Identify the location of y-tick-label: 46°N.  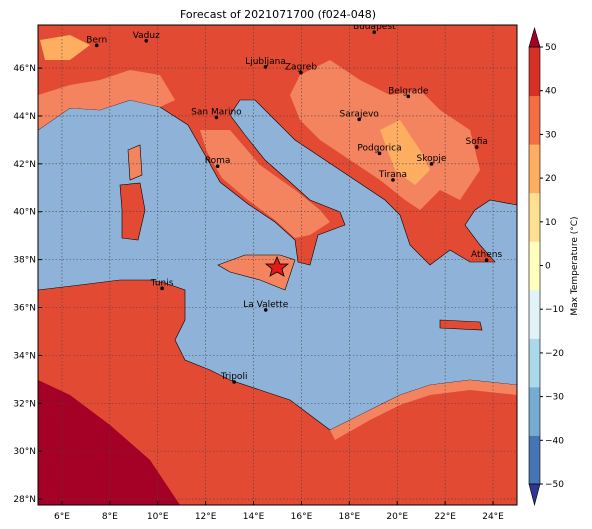
(24, 69).